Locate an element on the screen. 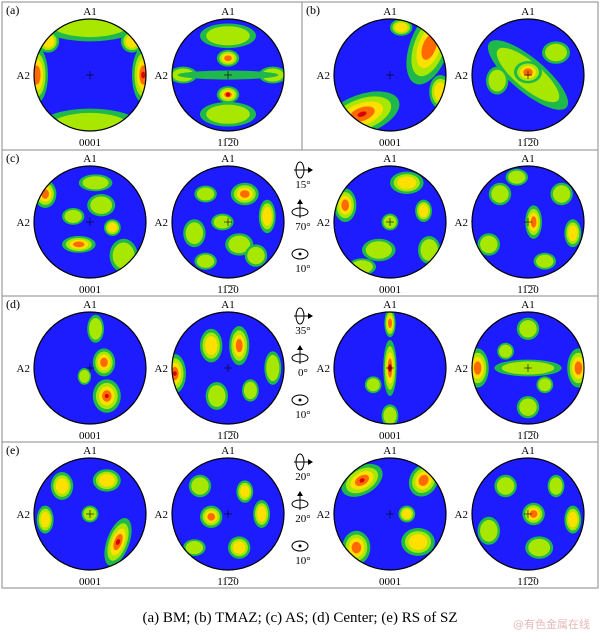 Image resolution: width=600 pixels, height=634 pixels. rotation-angle: 0° is located at coordinates (303, 373).